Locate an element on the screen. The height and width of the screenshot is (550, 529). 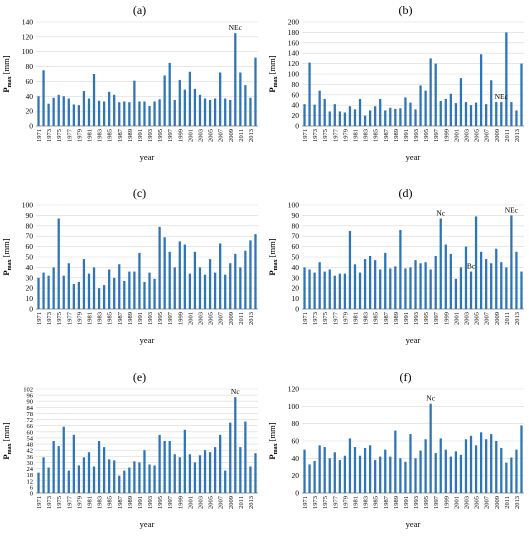
annotation-label: Bc is located at coordinates (471, 266).